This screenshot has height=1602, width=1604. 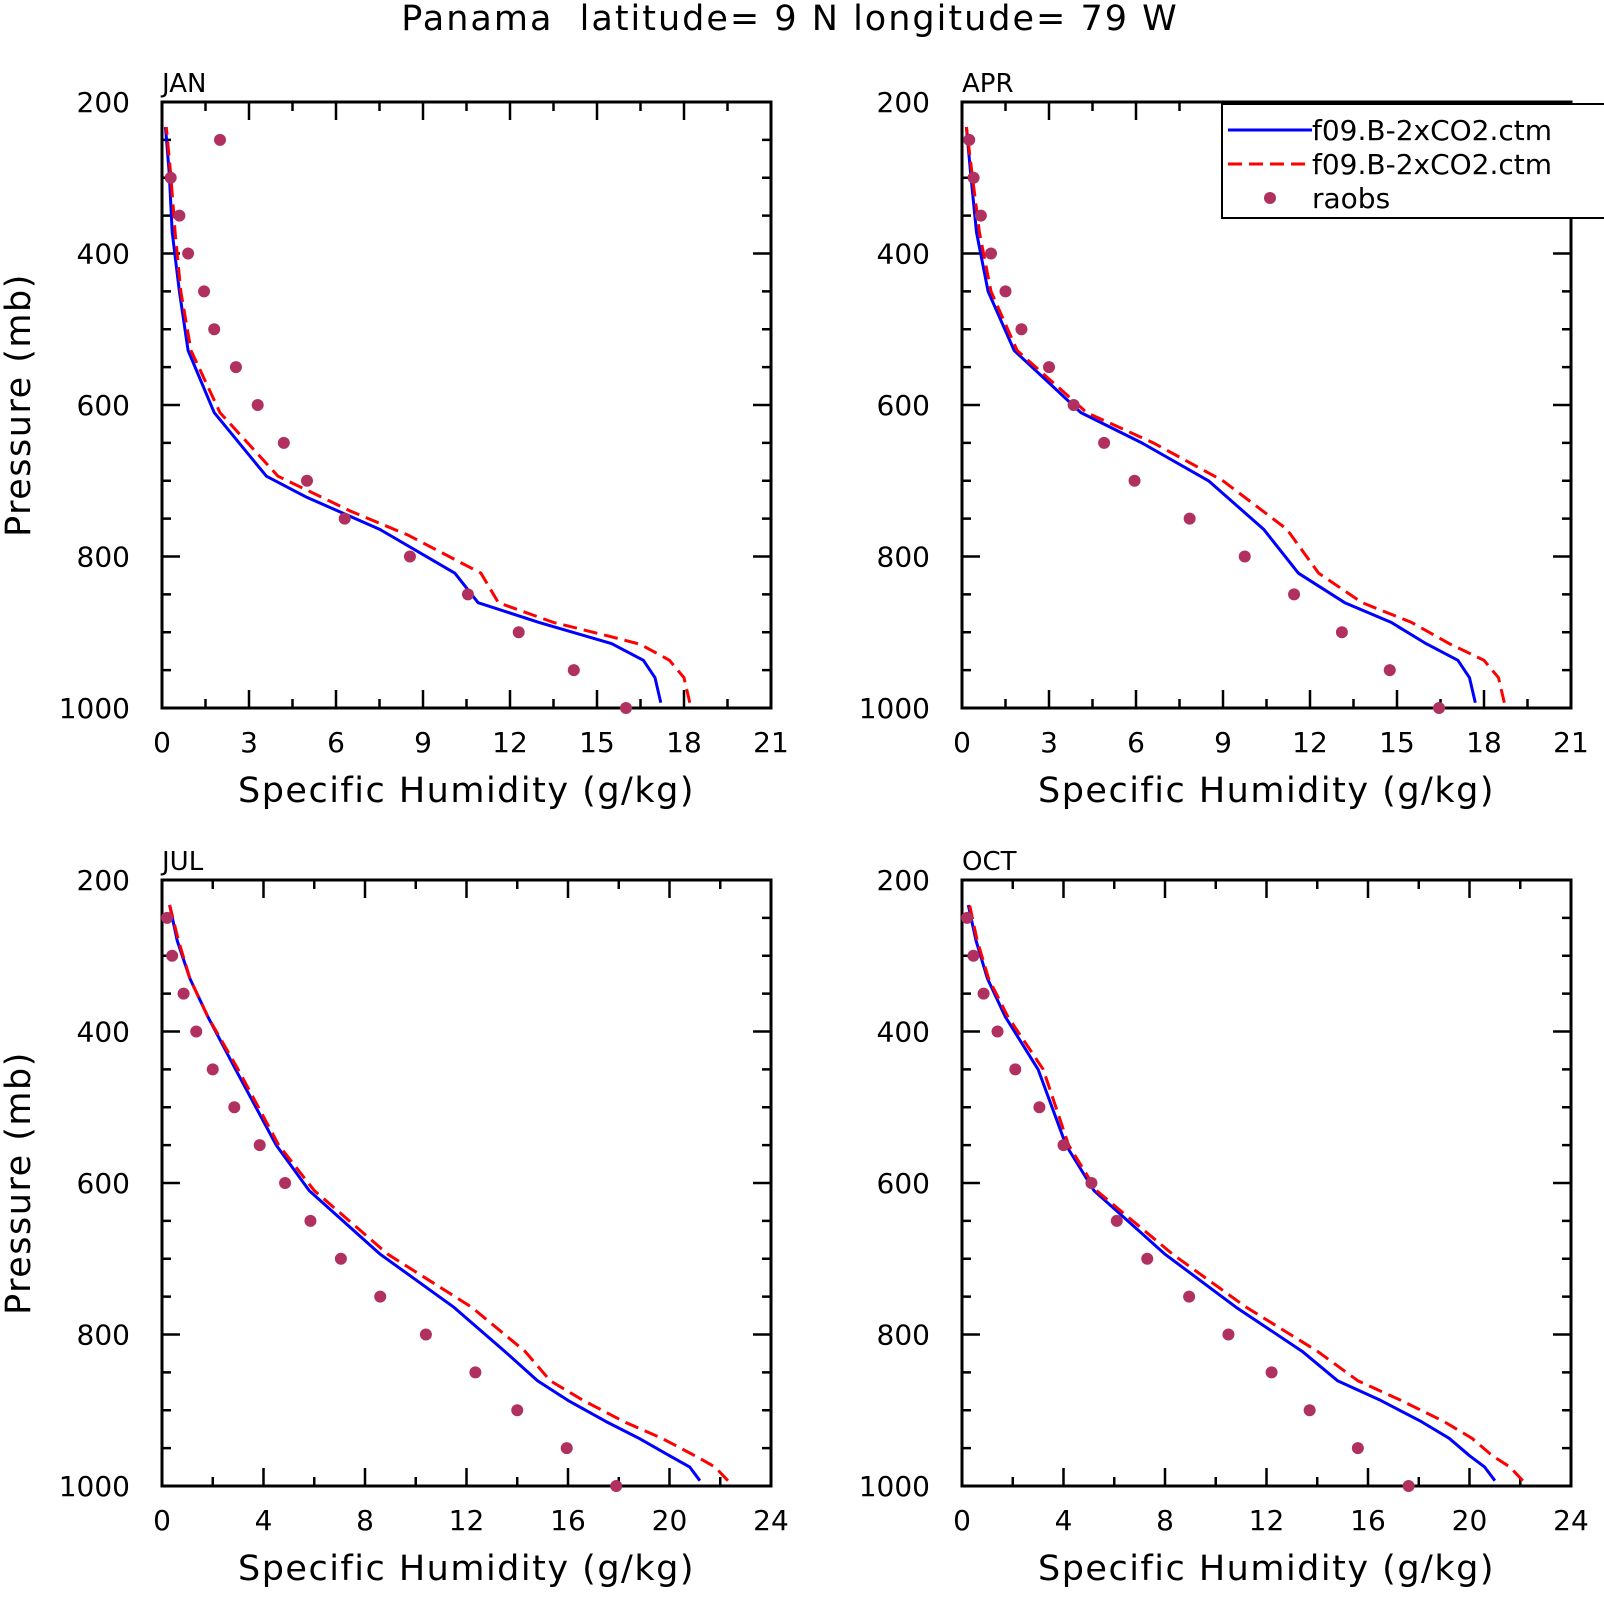 What do you see at coordinates (365, 1520) in the screenshot?
I see `x-tick-label: 8` at bounding box center [365, 1520].